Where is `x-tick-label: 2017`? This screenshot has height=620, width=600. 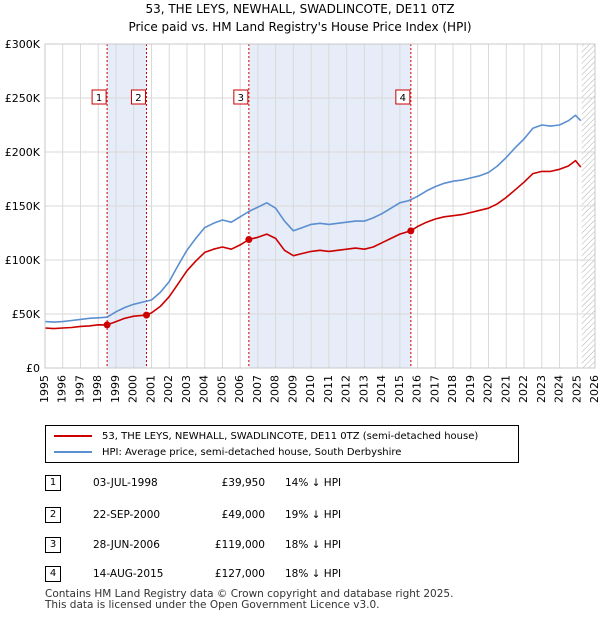 x-tick-label: 2017 is located at coordinates (434, 389).